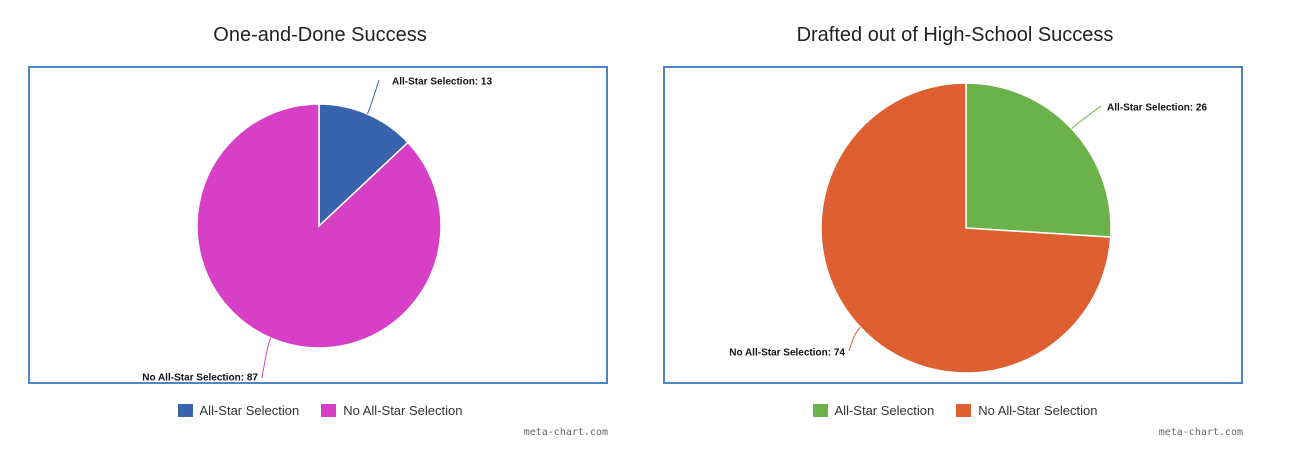 The image size is (1294, 464). Describe the element at coordinates (787, 353) in the screenshot. I see `slice-data-label: No All-Star Selection: 74` at that location.